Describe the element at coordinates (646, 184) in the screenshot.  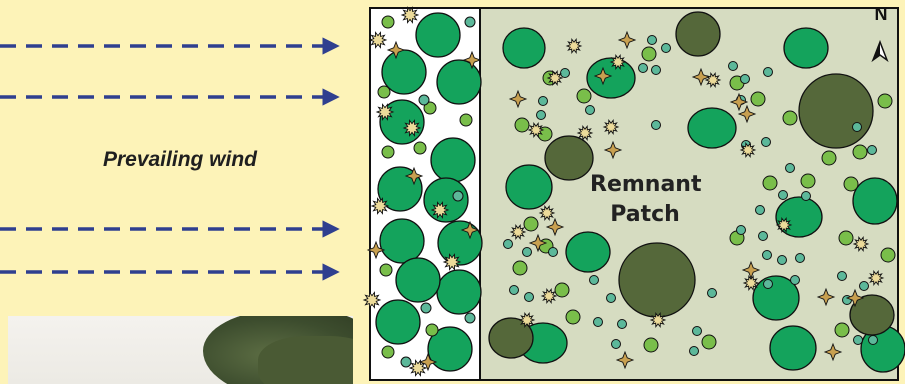
I see `patch-label-line1: Remnant` at that location.